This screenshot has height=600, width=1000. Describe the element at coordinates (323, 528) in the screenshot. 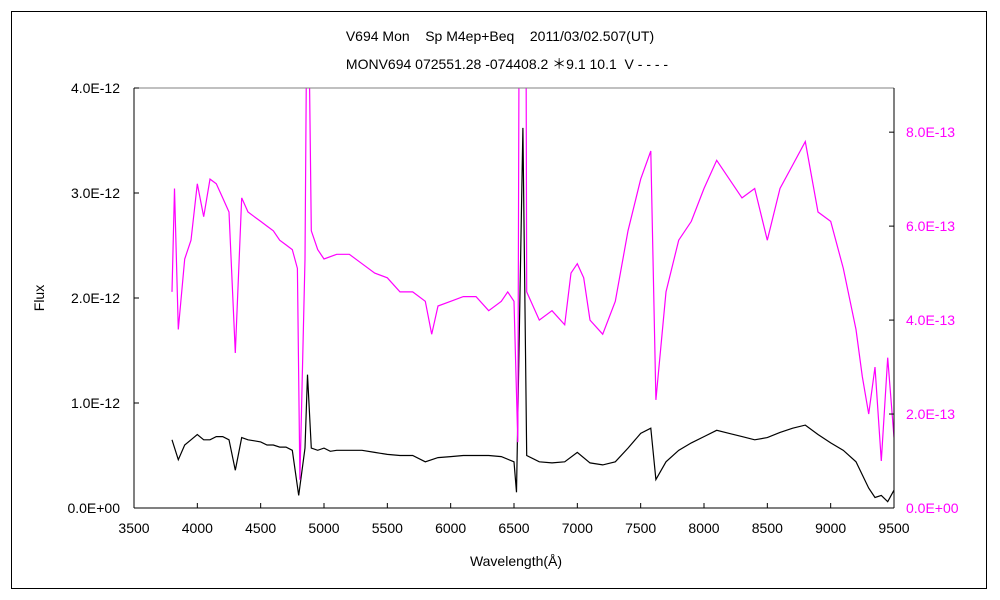

I see `x-tick-label: 5000` at that location.